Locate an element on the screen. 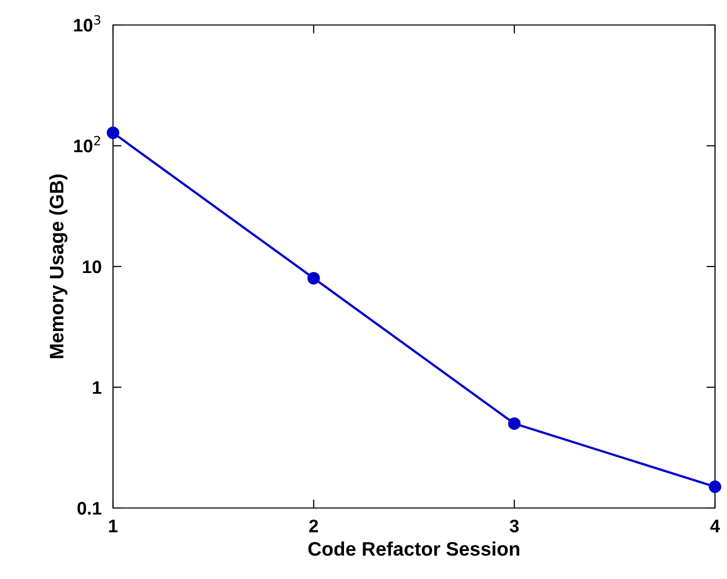  y-tick-label: 1 is located at coordinates (97, 387).